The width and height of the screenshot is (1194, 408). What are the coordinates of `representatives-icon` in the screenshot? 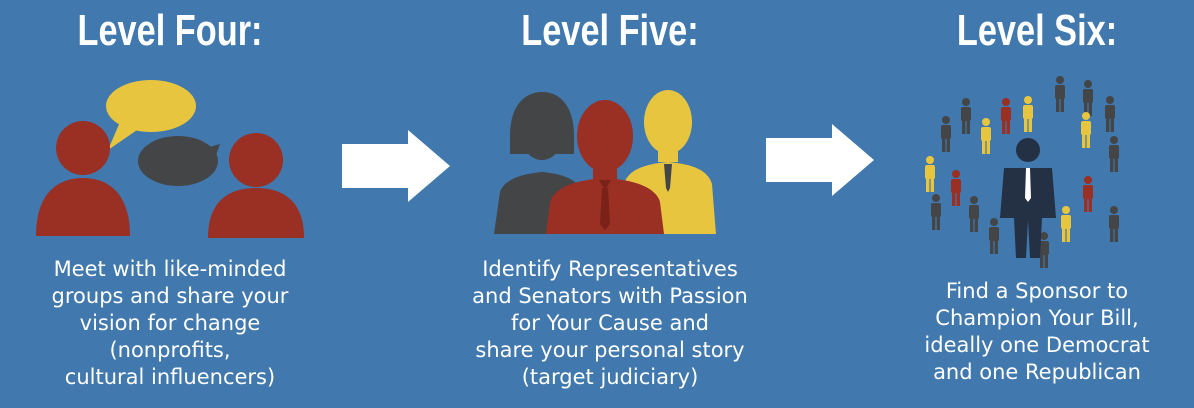 It's located at (605, 162).